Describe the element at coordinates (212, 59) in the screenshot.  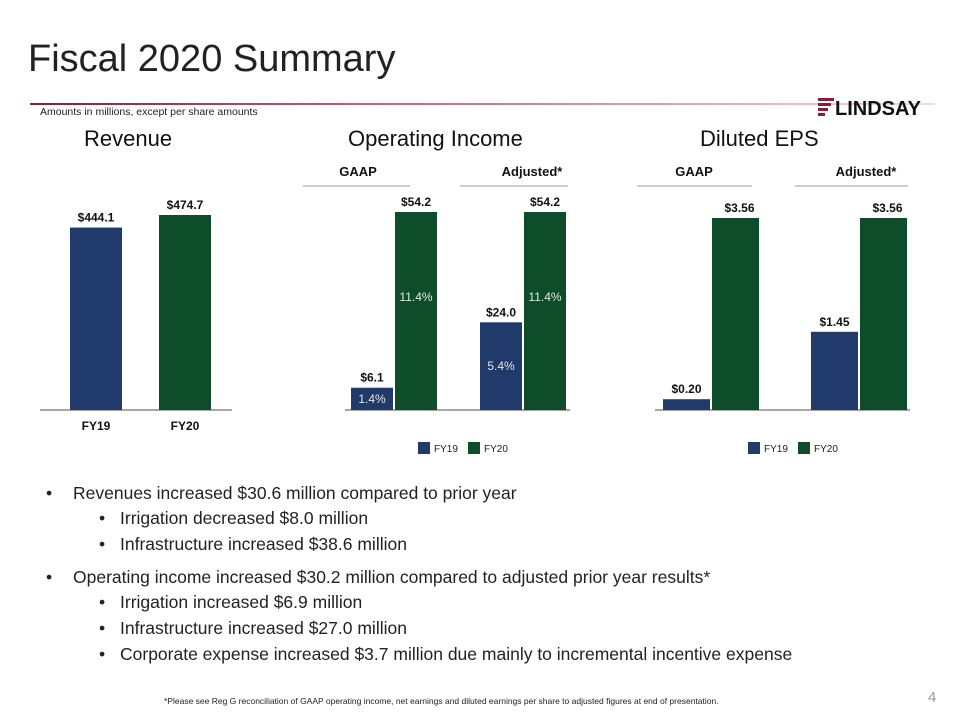
I see `slide-title: Fiscal 2020 Summary` at that location.